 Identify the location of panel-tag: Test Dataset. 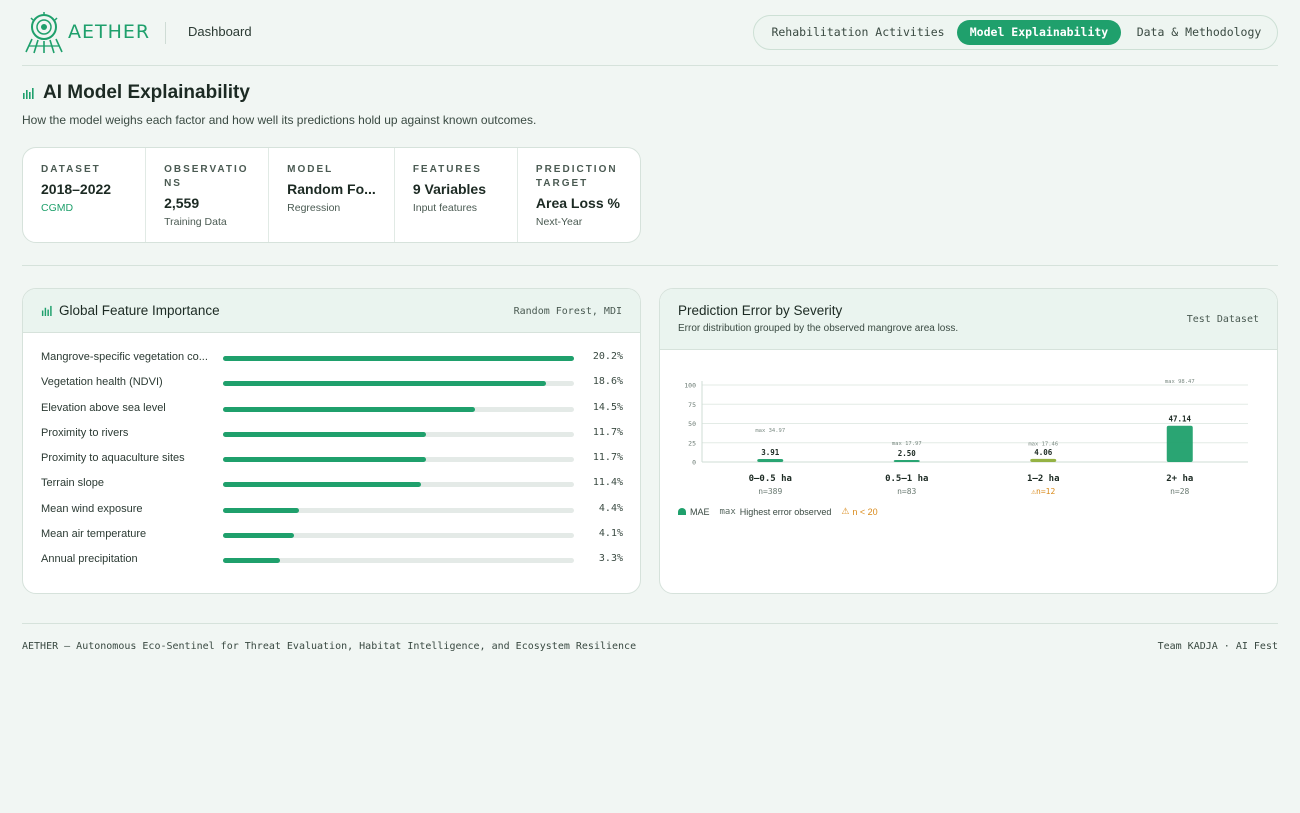
(1222, 319).